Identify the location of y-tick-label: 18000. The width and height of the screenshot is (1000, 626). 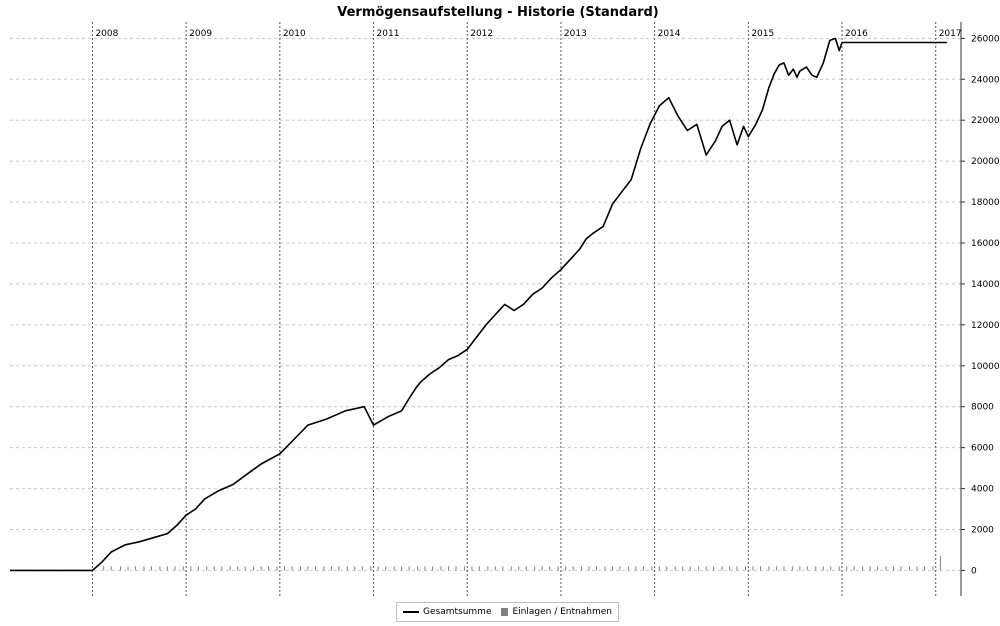
(985, 203).